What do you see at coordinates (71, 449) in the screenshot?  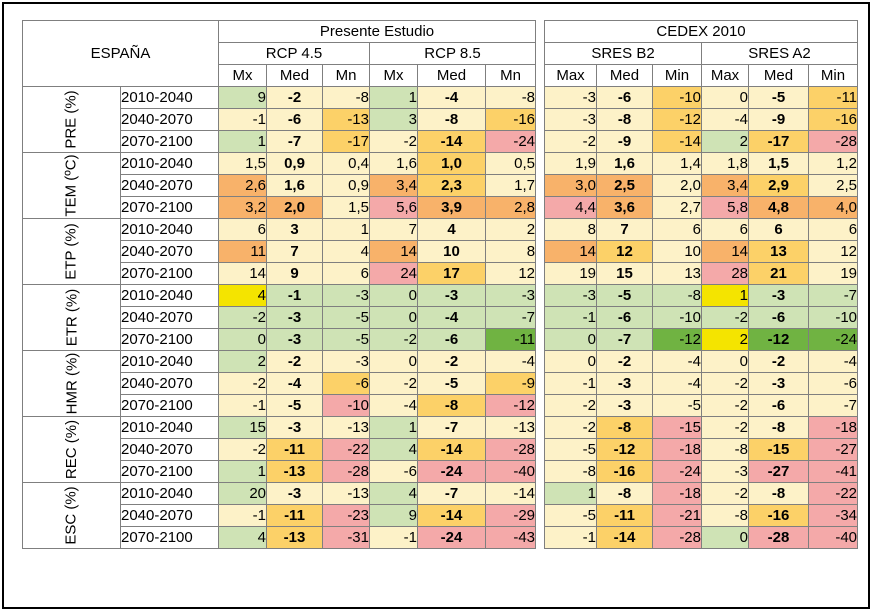 I see `variable-label: REC (%)` at bounding box center [71, 449].